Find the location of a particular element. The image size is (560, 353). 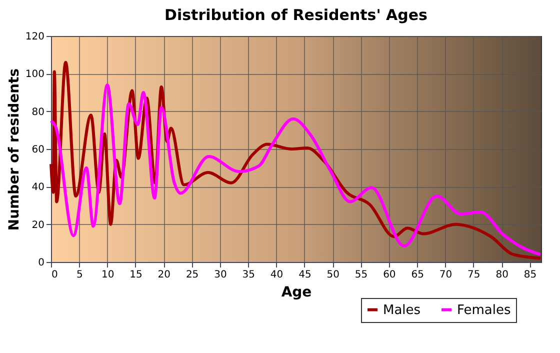

x-axis-title: Age is located at coordinates (296, 292).